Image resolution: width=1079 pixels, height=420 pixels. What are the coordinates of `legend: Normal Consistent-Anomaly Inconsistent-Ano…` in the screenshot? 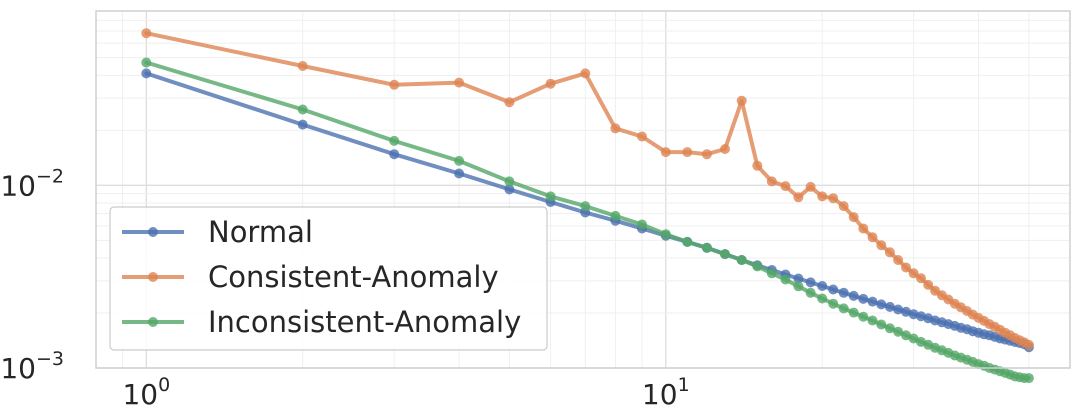 It's located at (328, 278).